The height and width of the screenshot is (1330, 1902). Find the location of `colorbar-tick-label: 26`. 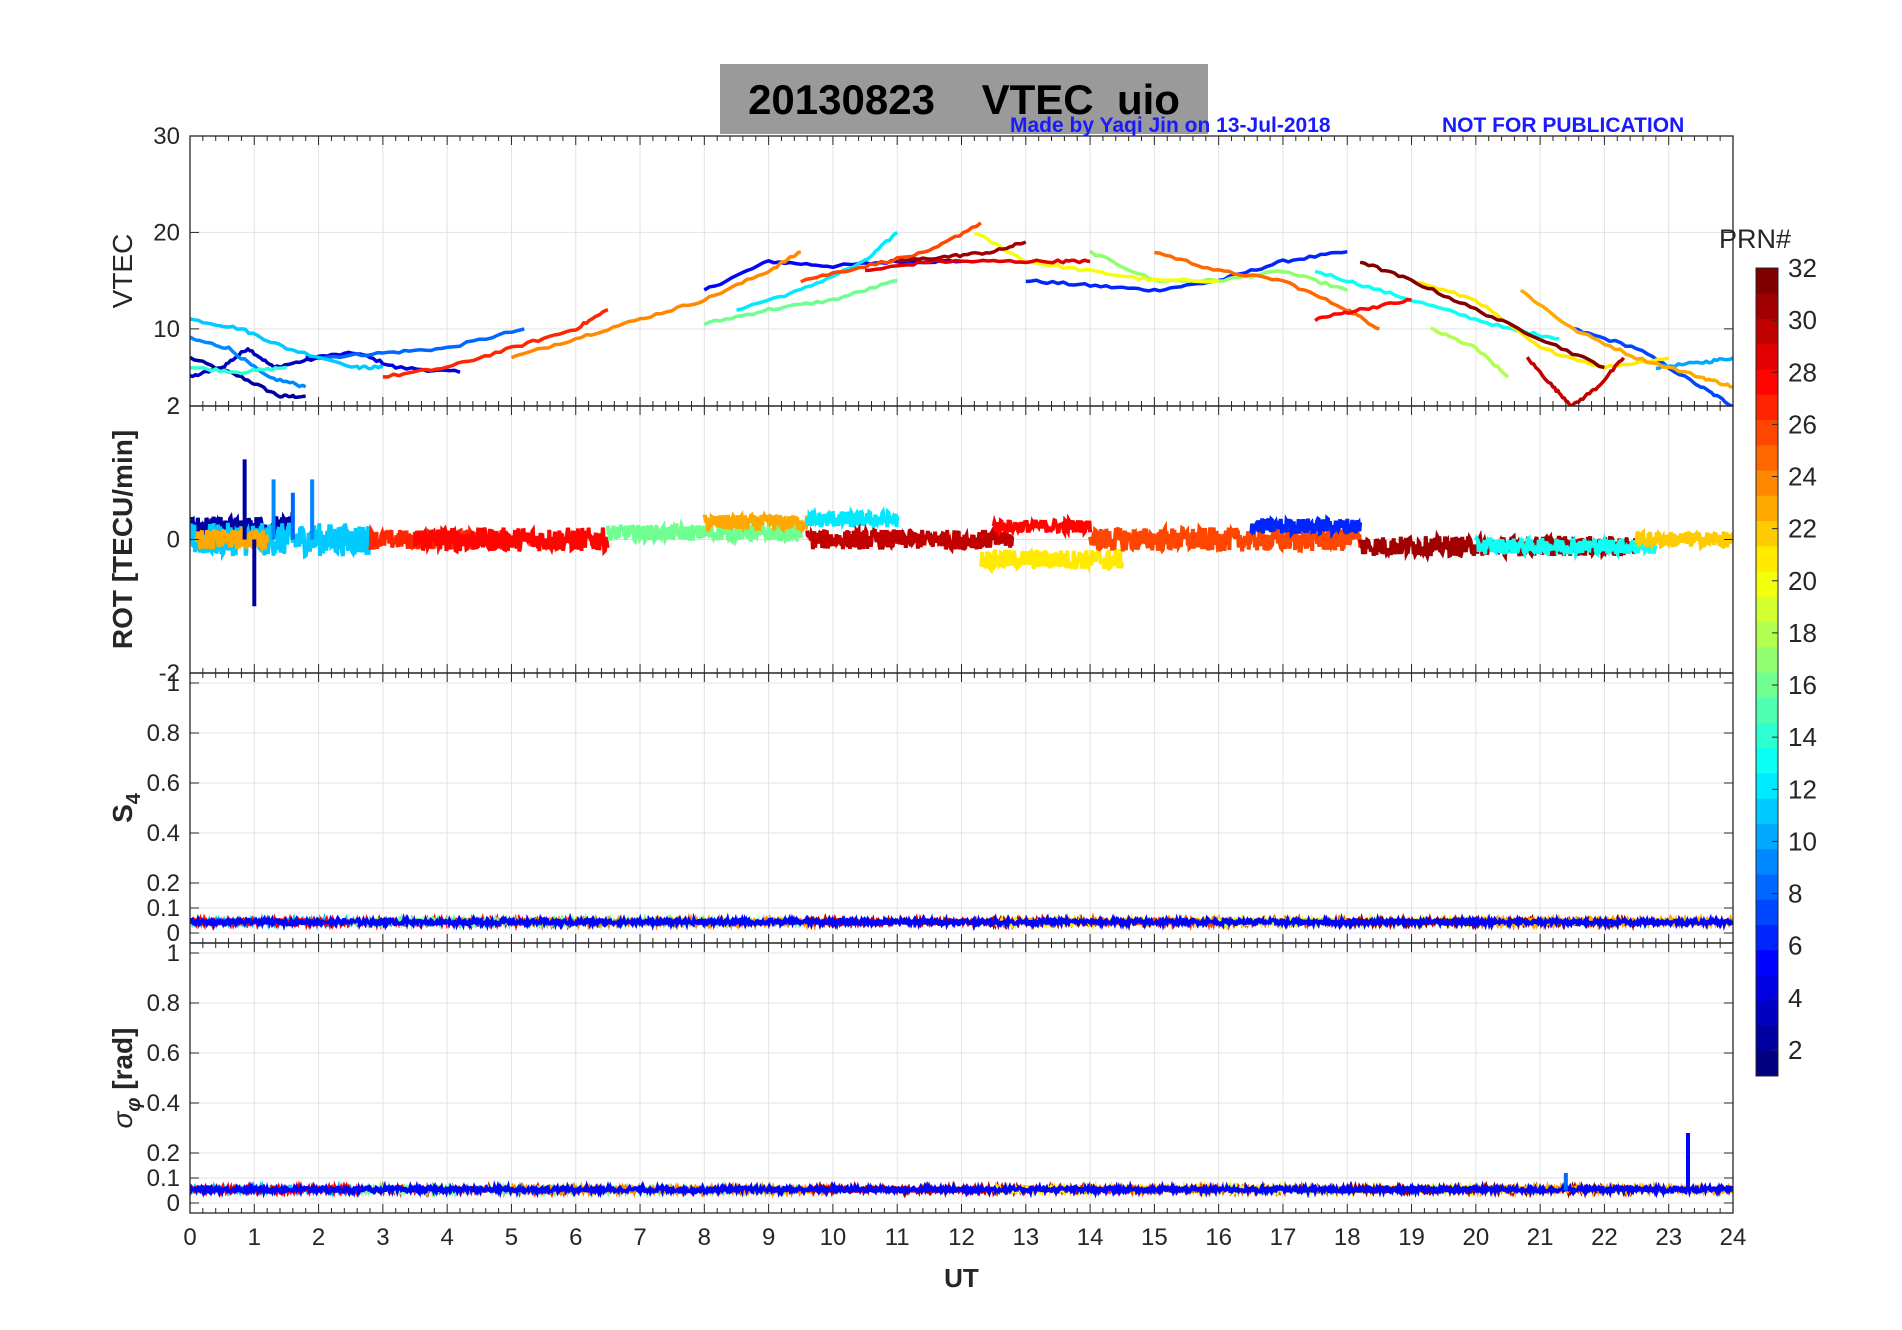

colorbar-tick-label: 26 is located at coordinates (1802, 424).